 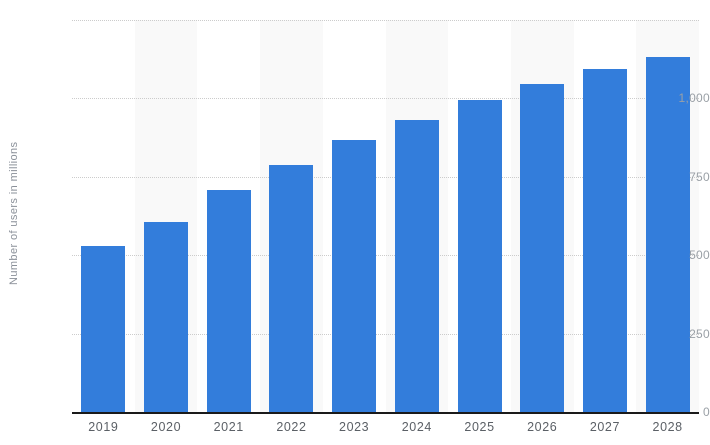 I want to click on bar-2027, so click(x=604, y=240).